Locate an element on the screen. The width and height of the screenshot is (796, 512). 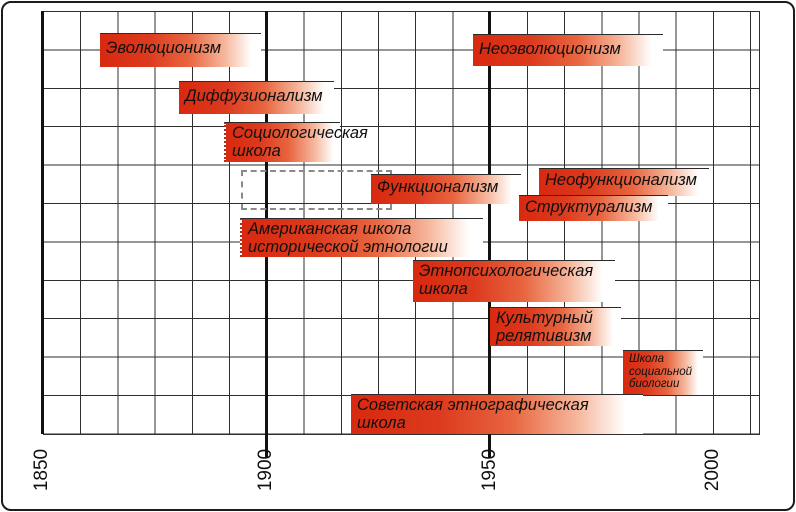
bar-soviet-ethnographic-school: Советская этнографическая школа is located at coordinates (497, 414).